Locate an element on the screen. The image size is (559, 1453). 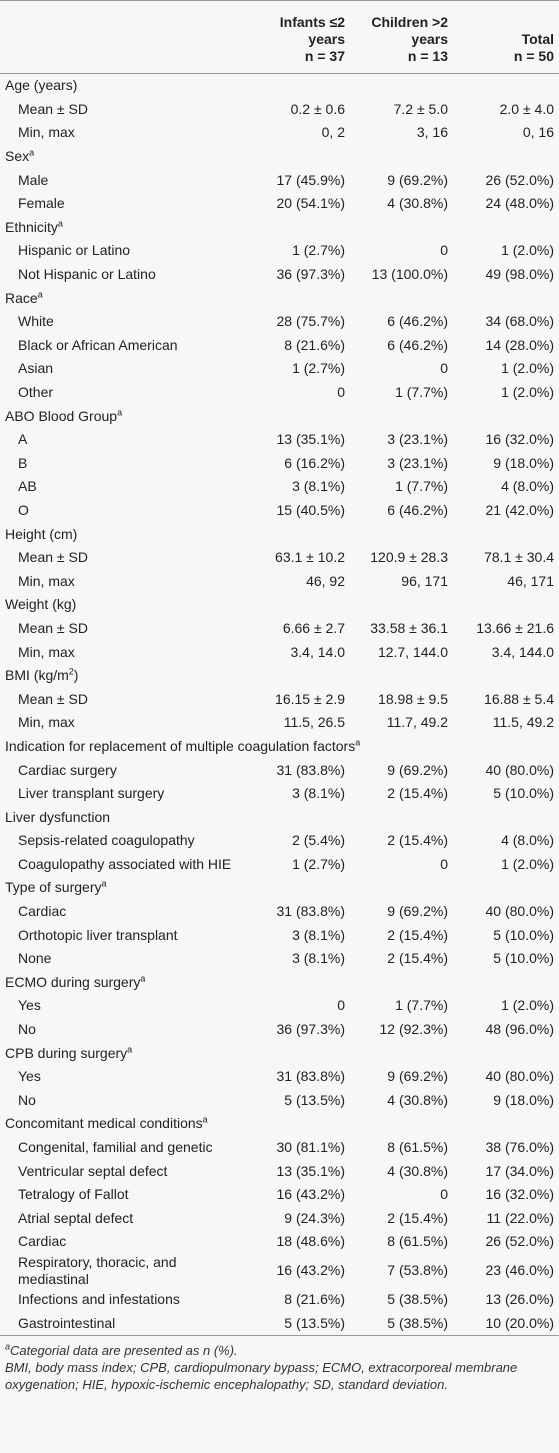
value-cell: 26 (52.0%) is located at coordinates (519, 179).